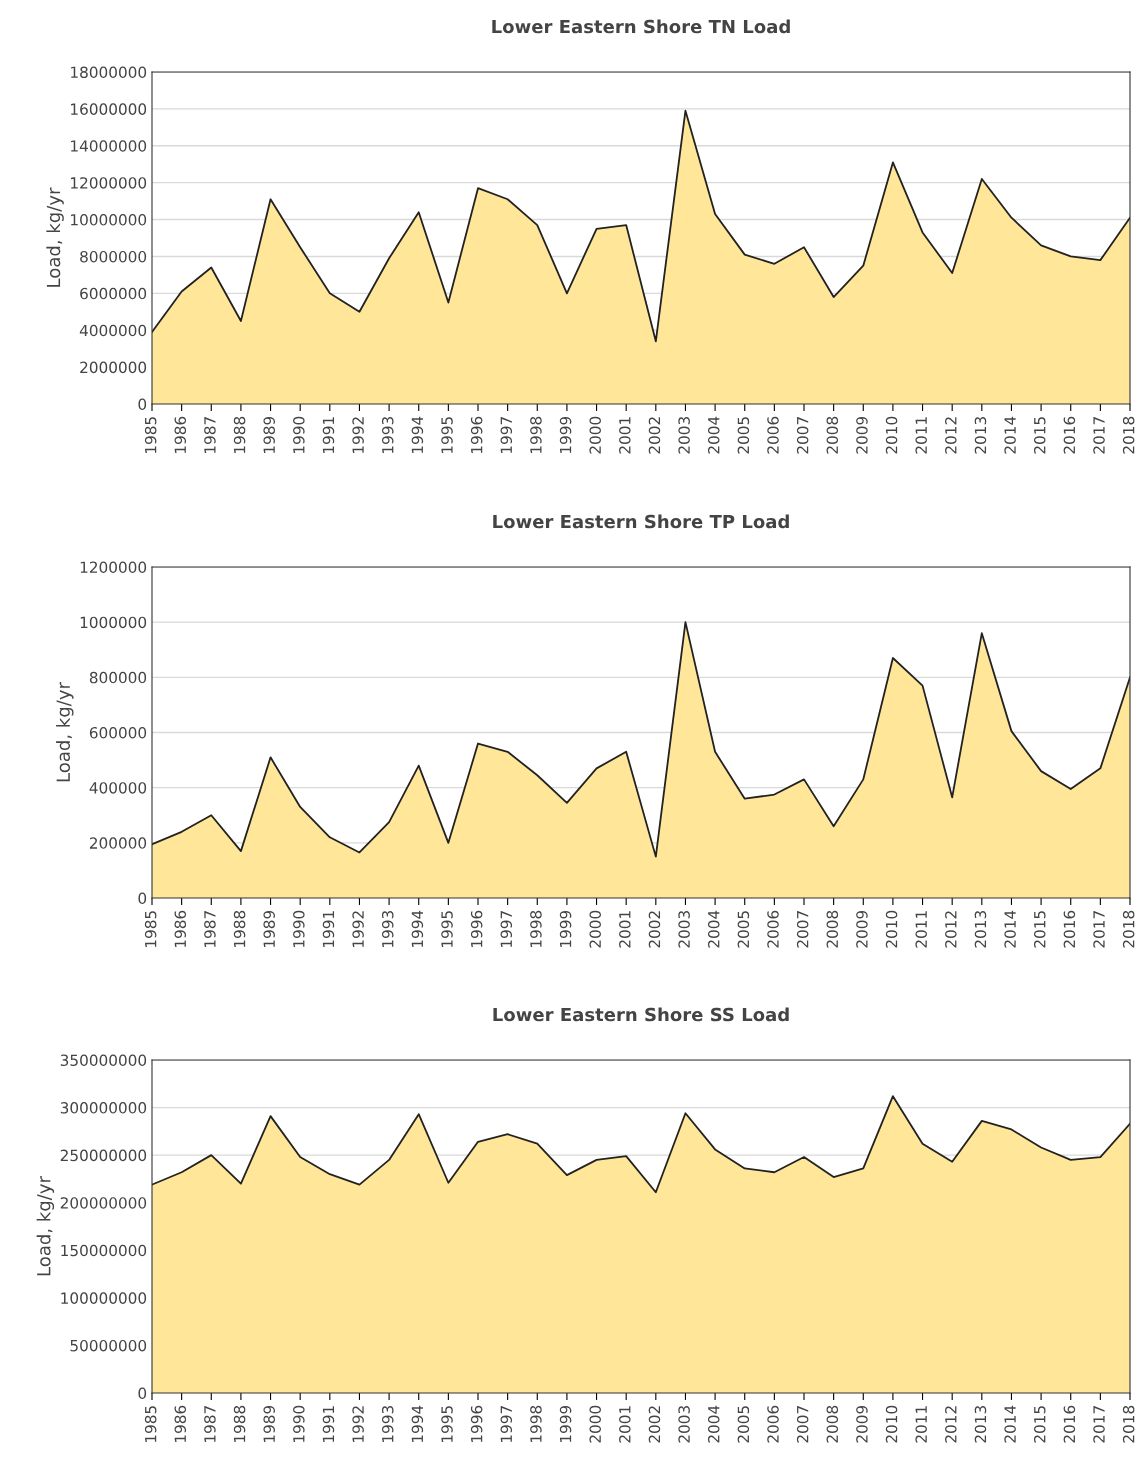 The image size is (1145, 1458). Describe the element at coordinates (641, 521) in the screenshot. I see `chart-title: Lower Eastern Shore TP Load` at that location.